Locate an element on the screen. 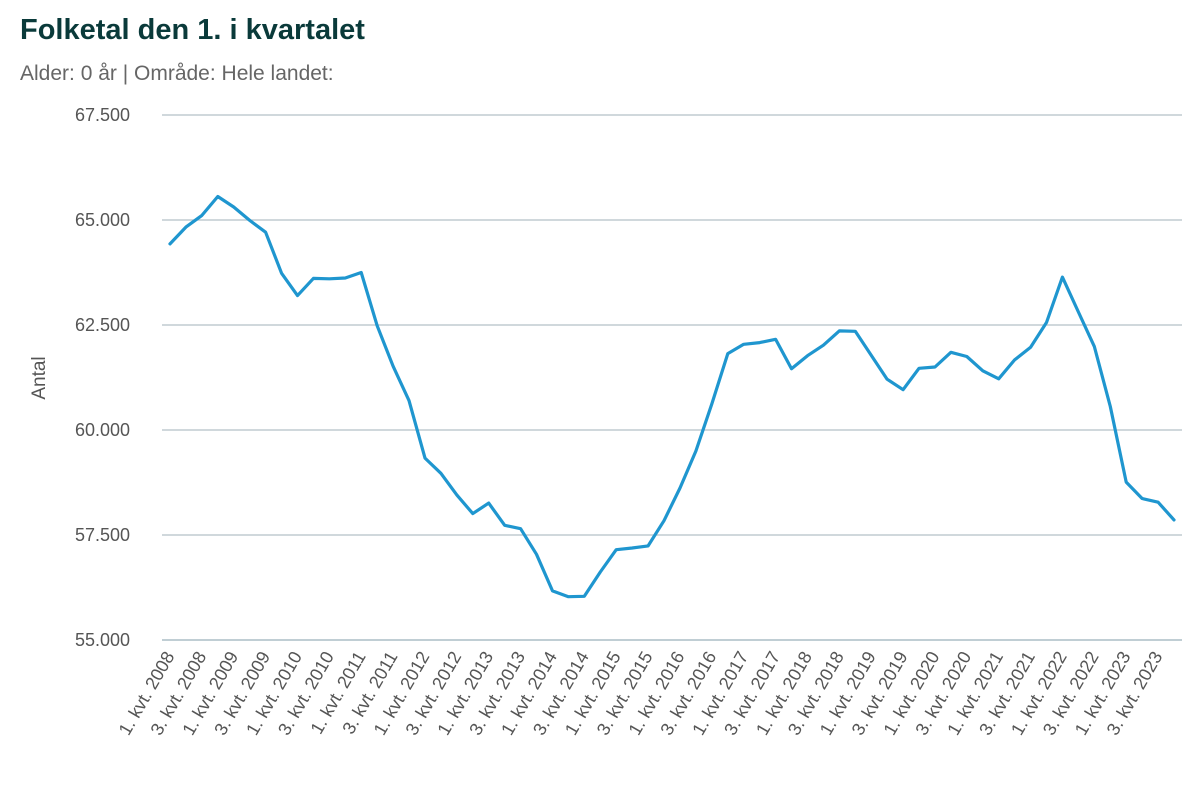 The image size is (1200, 800). y-tick-label: 62.500 is located at coordinates (102, 325).